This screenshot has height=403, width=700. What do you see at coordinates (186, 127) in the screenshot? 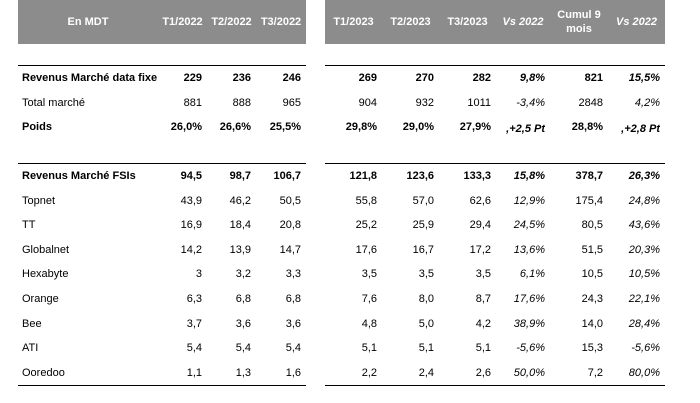
I see `cell-value: 26,0%` at bounding box center [186, 127].